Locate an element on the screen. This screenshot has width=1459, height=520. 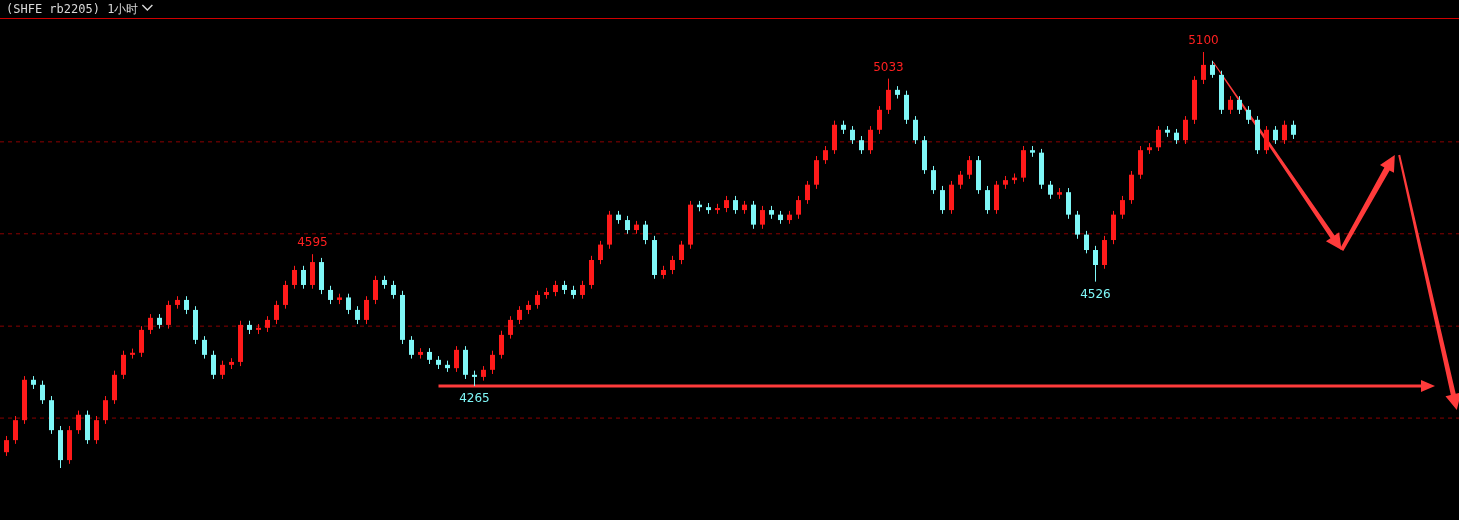
annotation: 4265 is located at coordinates (474, 398).